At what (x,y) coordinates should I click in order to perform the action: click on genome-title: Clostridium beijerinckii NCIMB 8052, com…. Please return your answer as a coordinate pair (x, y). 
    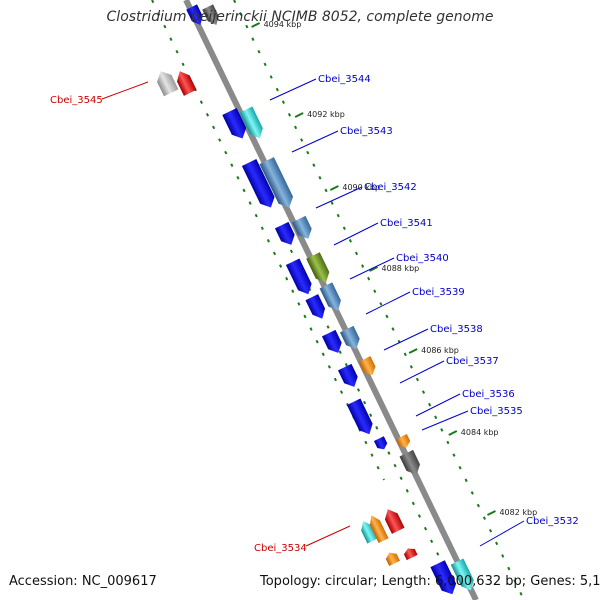
    Looking at the image, I should click on (300, 17).